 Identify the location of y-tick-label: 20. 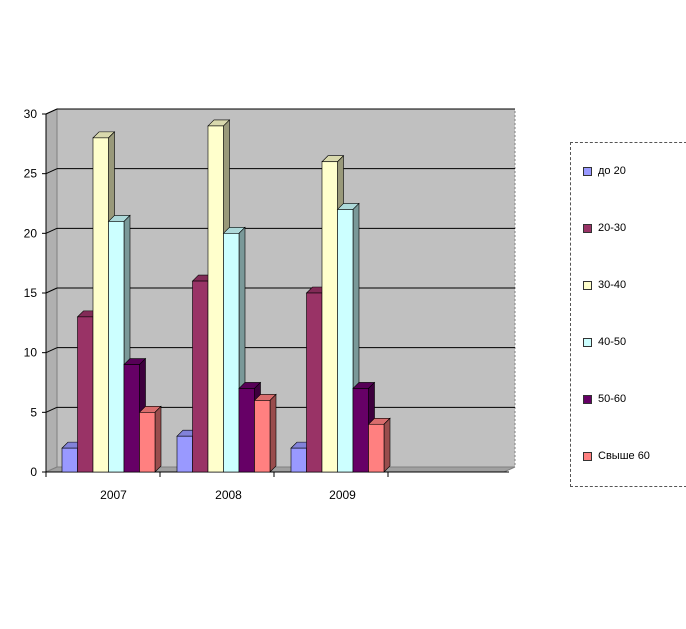
(31, 233).